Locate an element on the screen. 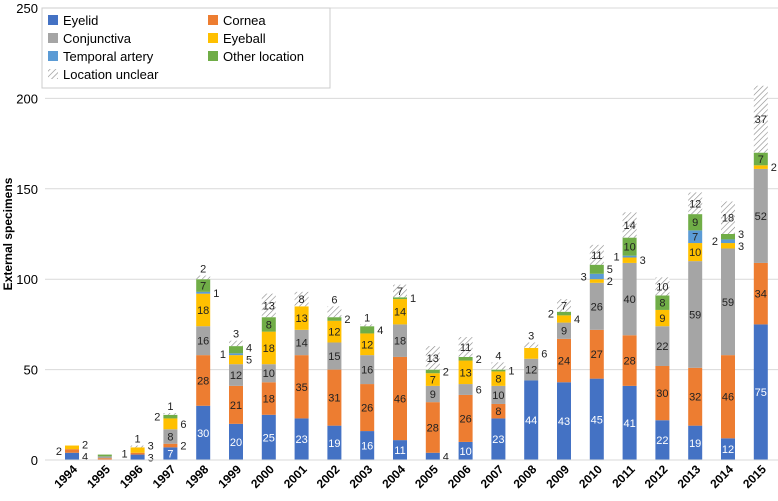 The width and height of the screenshot is (778, 501). x-tick-label: 1999 is located at coordinates (229, 476).